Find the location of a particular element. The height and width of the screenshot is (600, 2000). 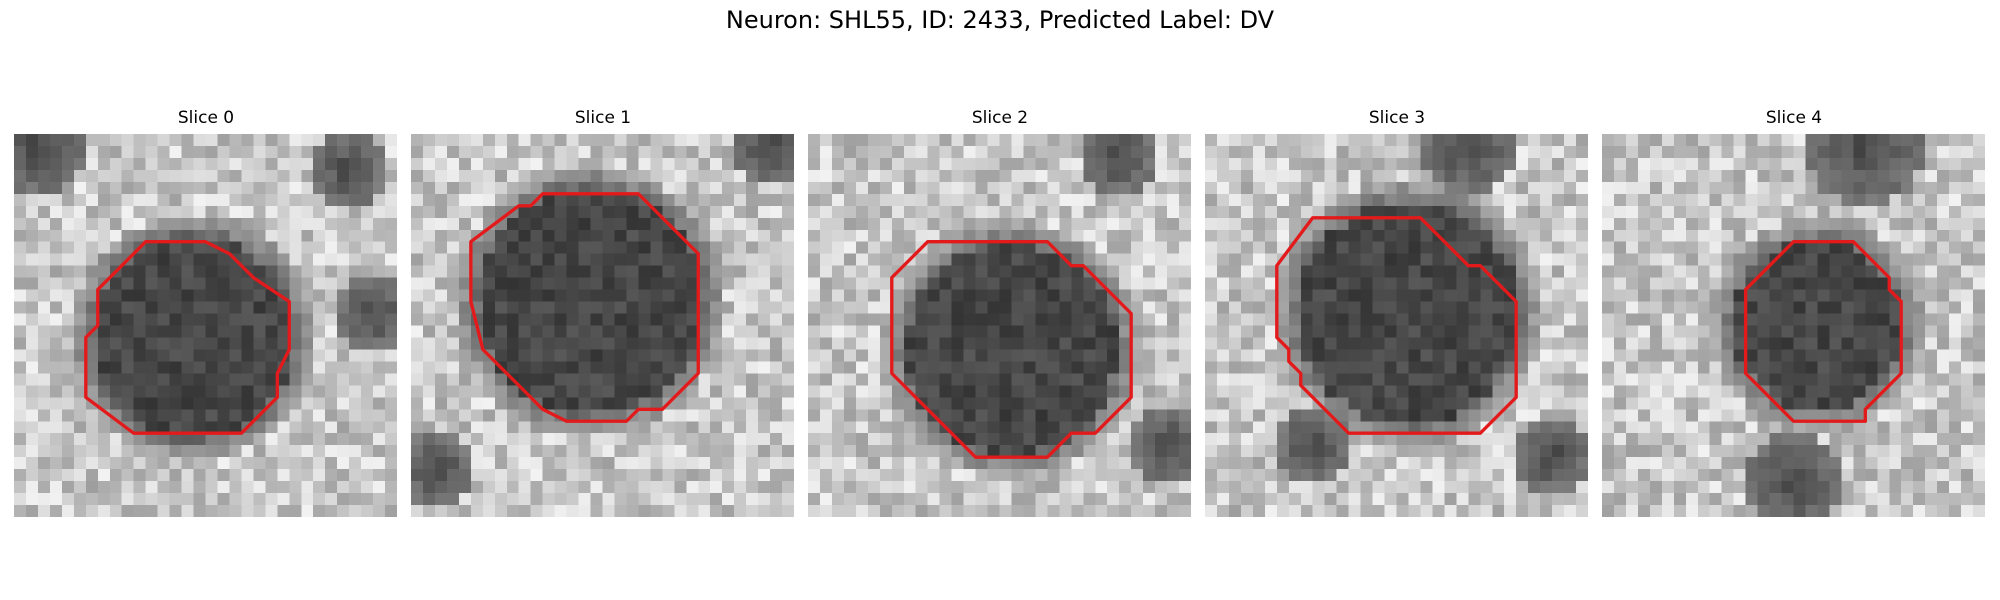

slice-panel-2: Slice 2 is located at coordinates (1000, 314).